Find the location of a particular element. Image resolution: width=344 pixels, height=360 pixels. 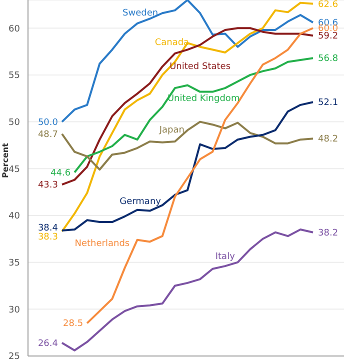

data-label: 56.8 is located at coordinates (328, 59).